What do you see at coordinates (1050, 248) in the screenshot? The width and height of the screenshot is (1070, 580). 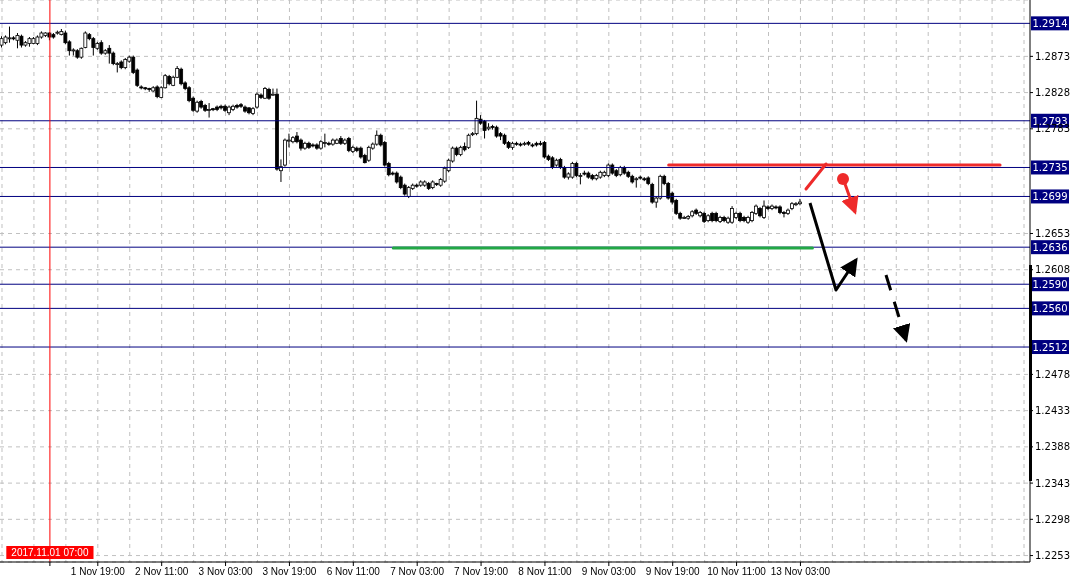 I see `ref-line-label: 1.2636` at bounding box center [1050, 248].